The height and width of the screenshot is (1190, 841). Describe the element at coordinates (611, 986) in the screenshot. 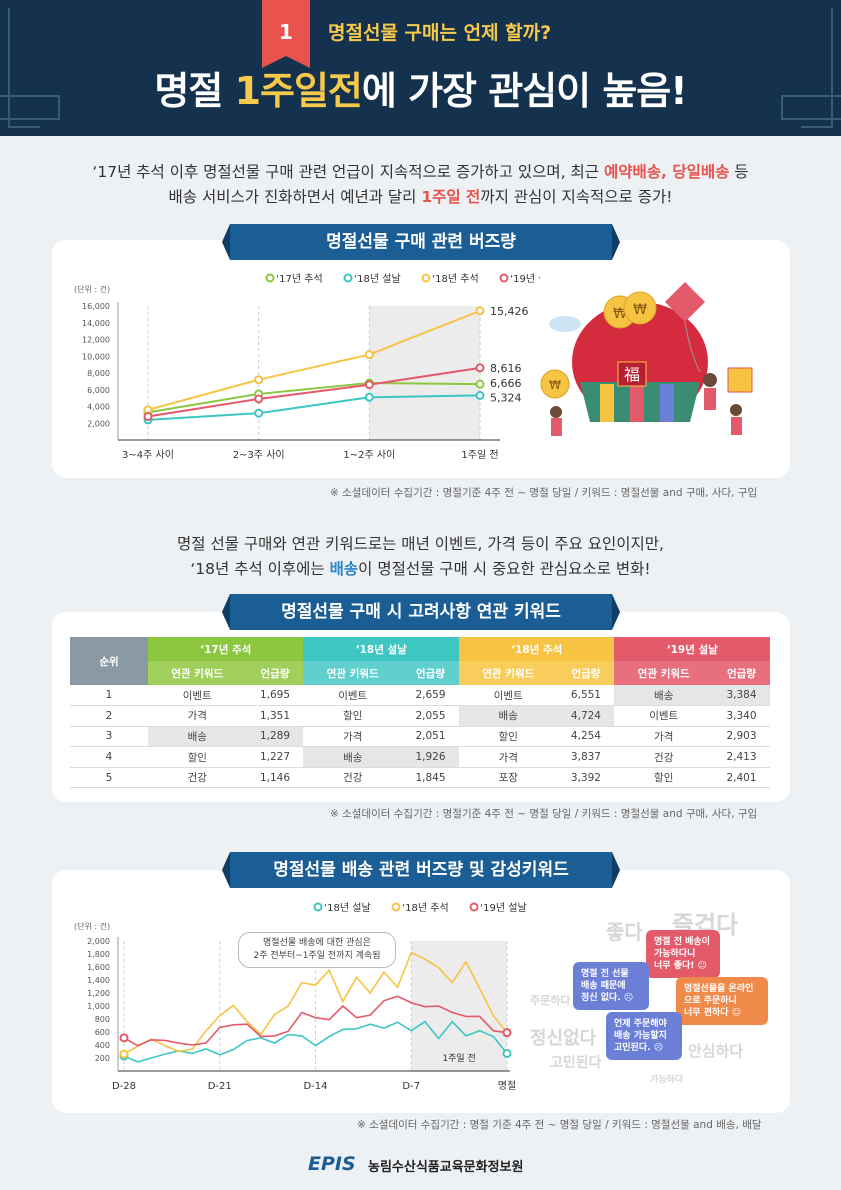

I see `sentiment-bubble: 명절 전 선물 배송 때문에 정신 없다. ☹` at that location.